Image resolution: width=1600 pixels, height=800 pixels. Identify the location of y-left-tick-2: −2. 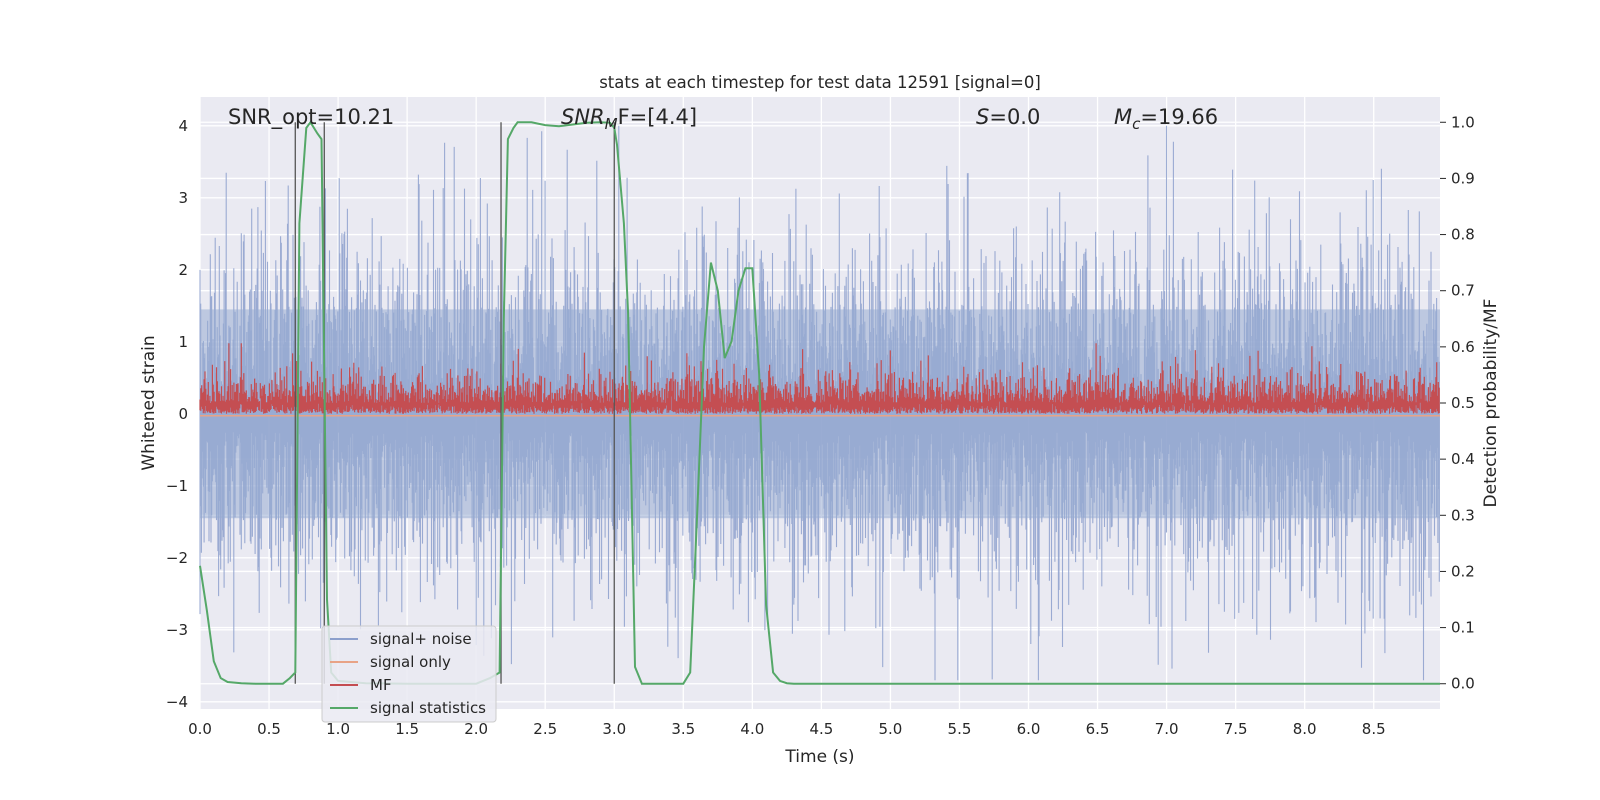
(177, 558).